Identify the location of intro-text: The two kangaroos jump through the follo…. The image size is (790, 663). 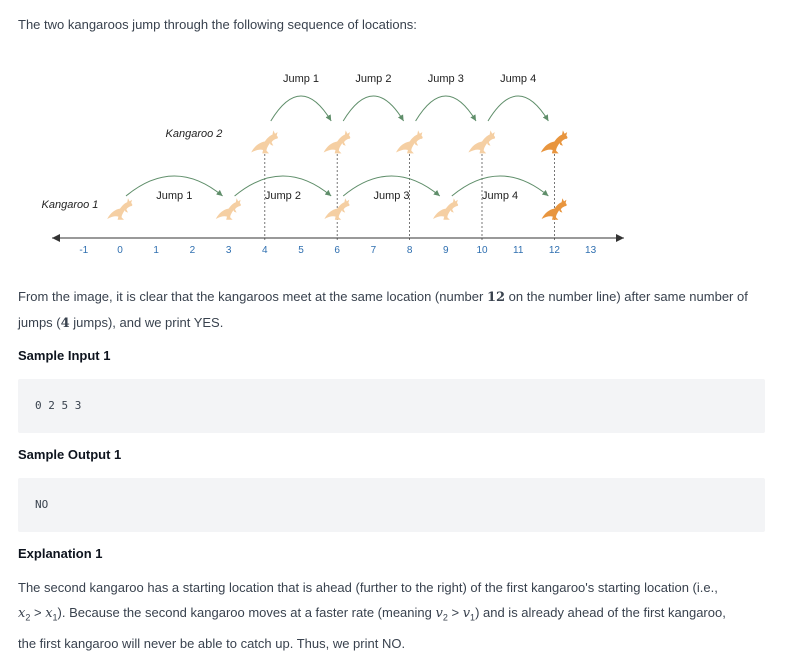
(217, 24).